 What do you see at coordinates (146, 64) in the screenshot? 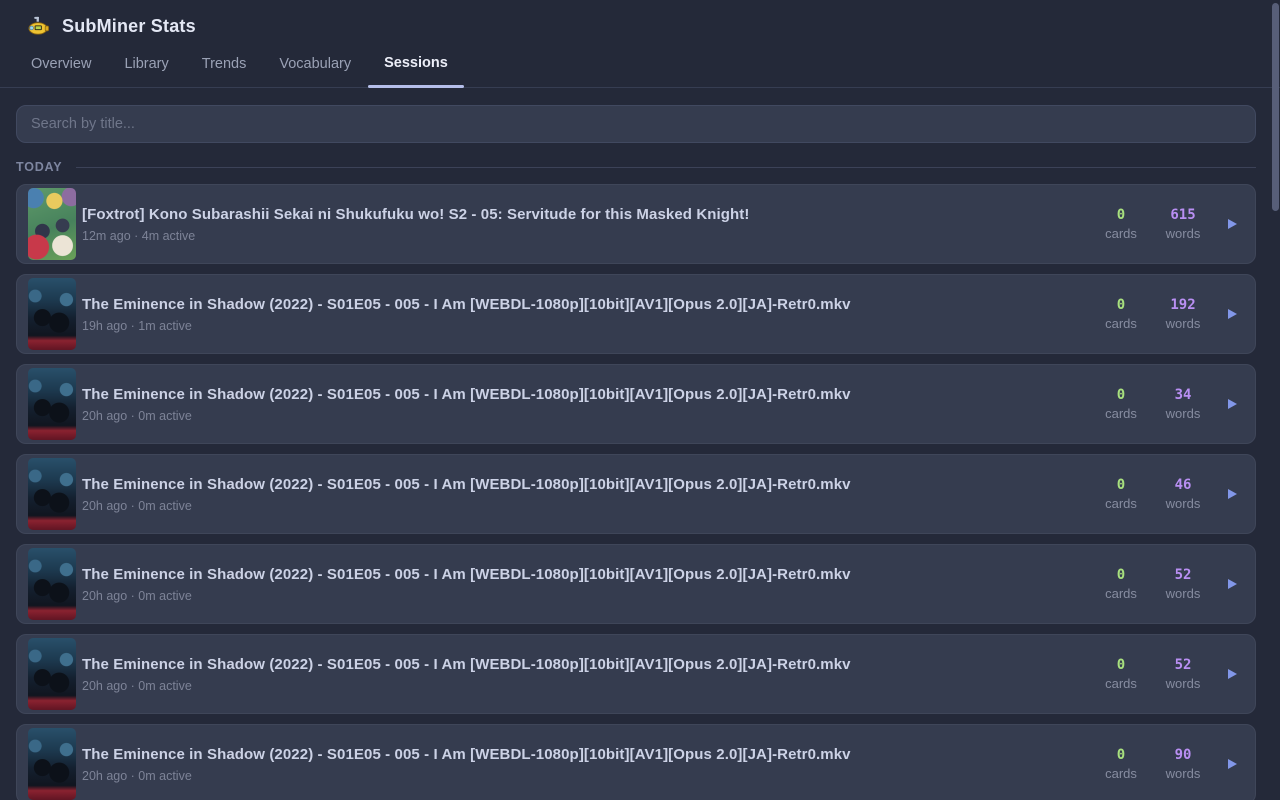
I see `tab-library: Library` at bounding box center [146, 64].